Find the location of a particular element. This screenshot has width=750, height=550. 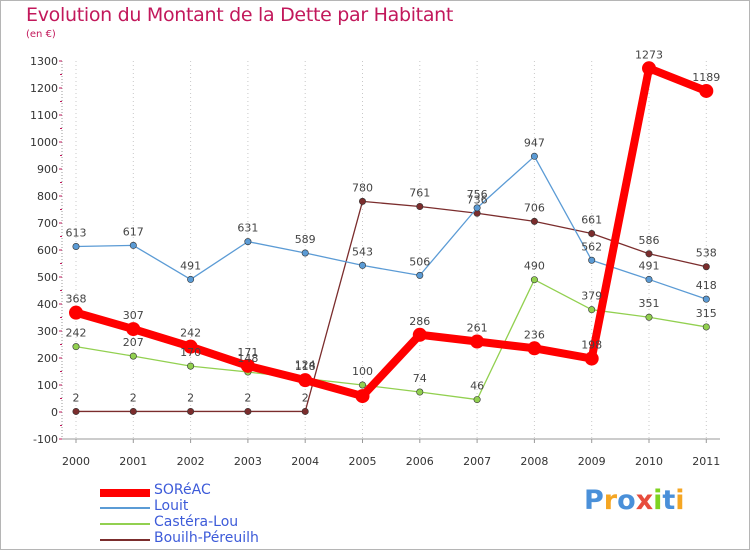

data-point-soreac-2004 is located at coordinates (305, 380).